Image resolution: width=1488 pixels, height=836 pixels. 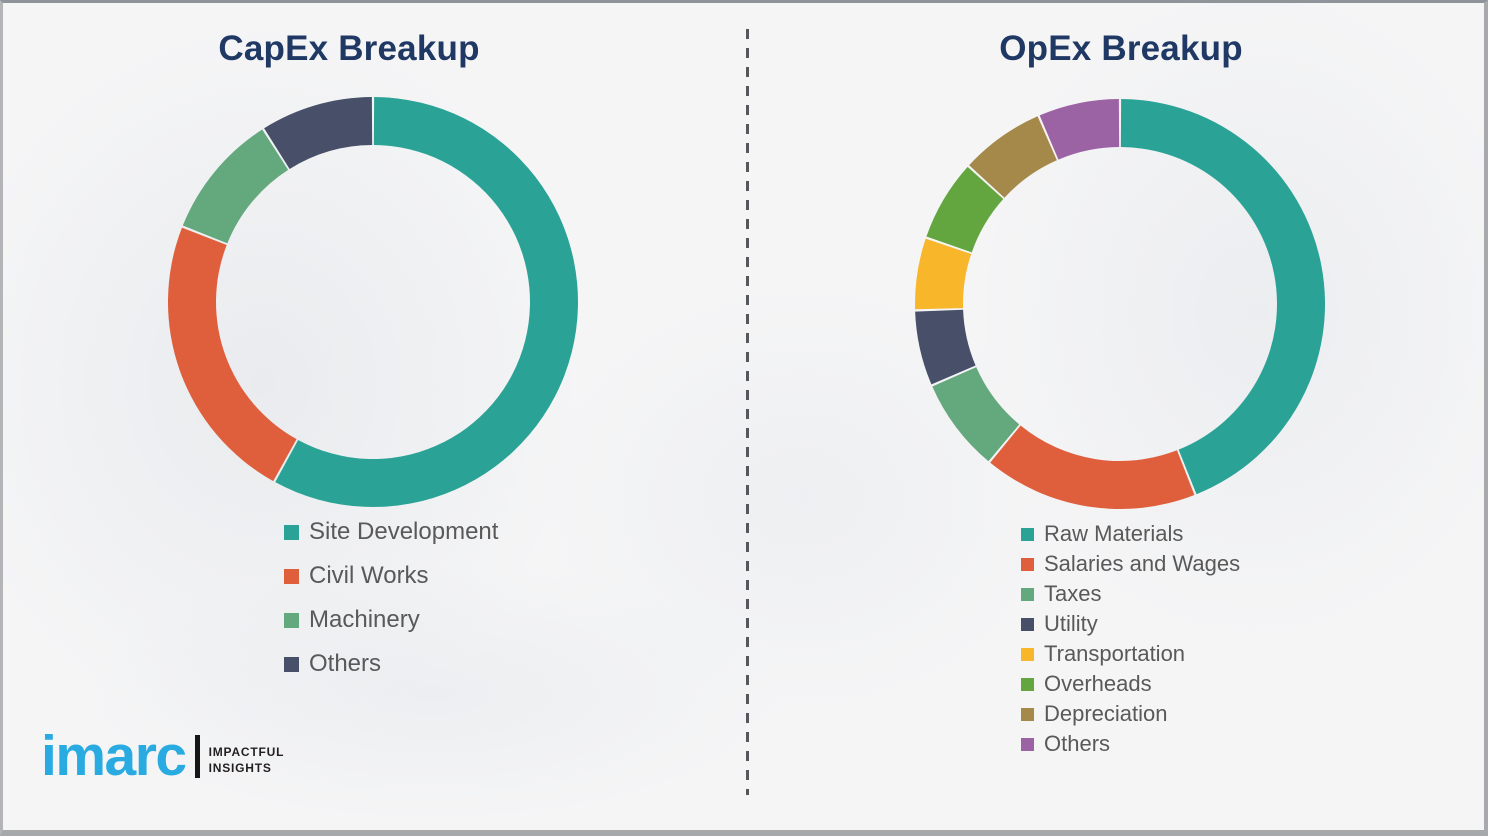 I want to click on capex-chart-title: CapEx Breakup, so click(x=349, y=48).